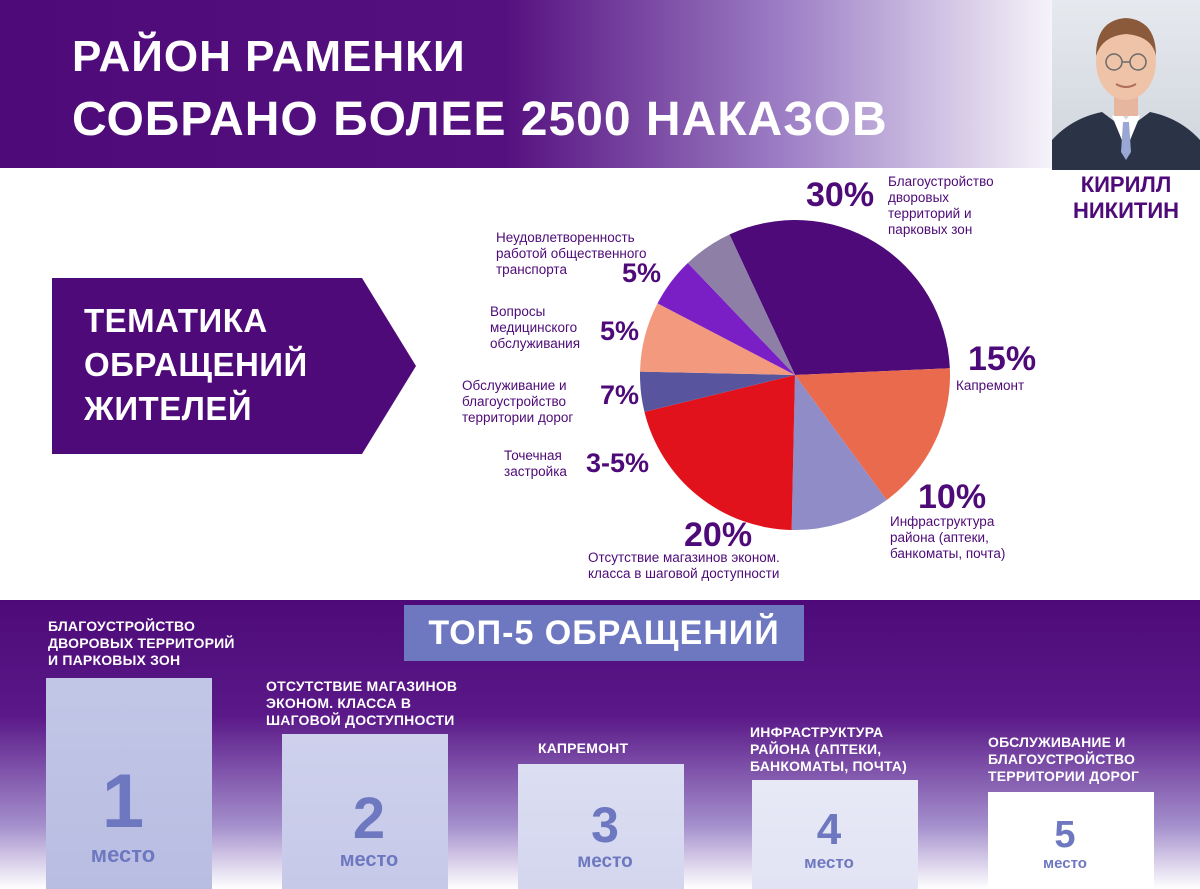  I want to click on pie-category-label: Капремонт, so click(990, 385).